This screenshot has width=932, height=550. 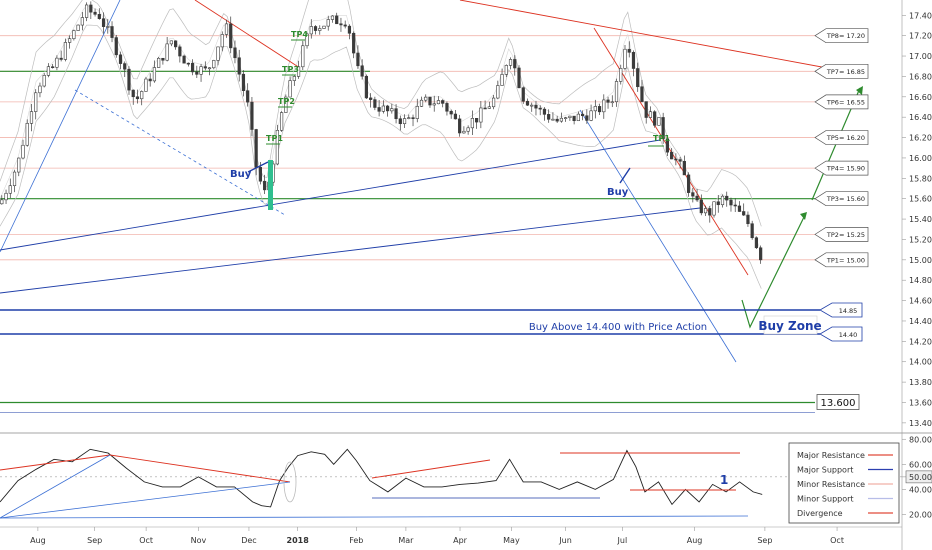 What do you see at coordinates (845, 102) in the screenshot?
I see `tp-flag-label: TP6= 16.55` at bounding box center [845, 102].